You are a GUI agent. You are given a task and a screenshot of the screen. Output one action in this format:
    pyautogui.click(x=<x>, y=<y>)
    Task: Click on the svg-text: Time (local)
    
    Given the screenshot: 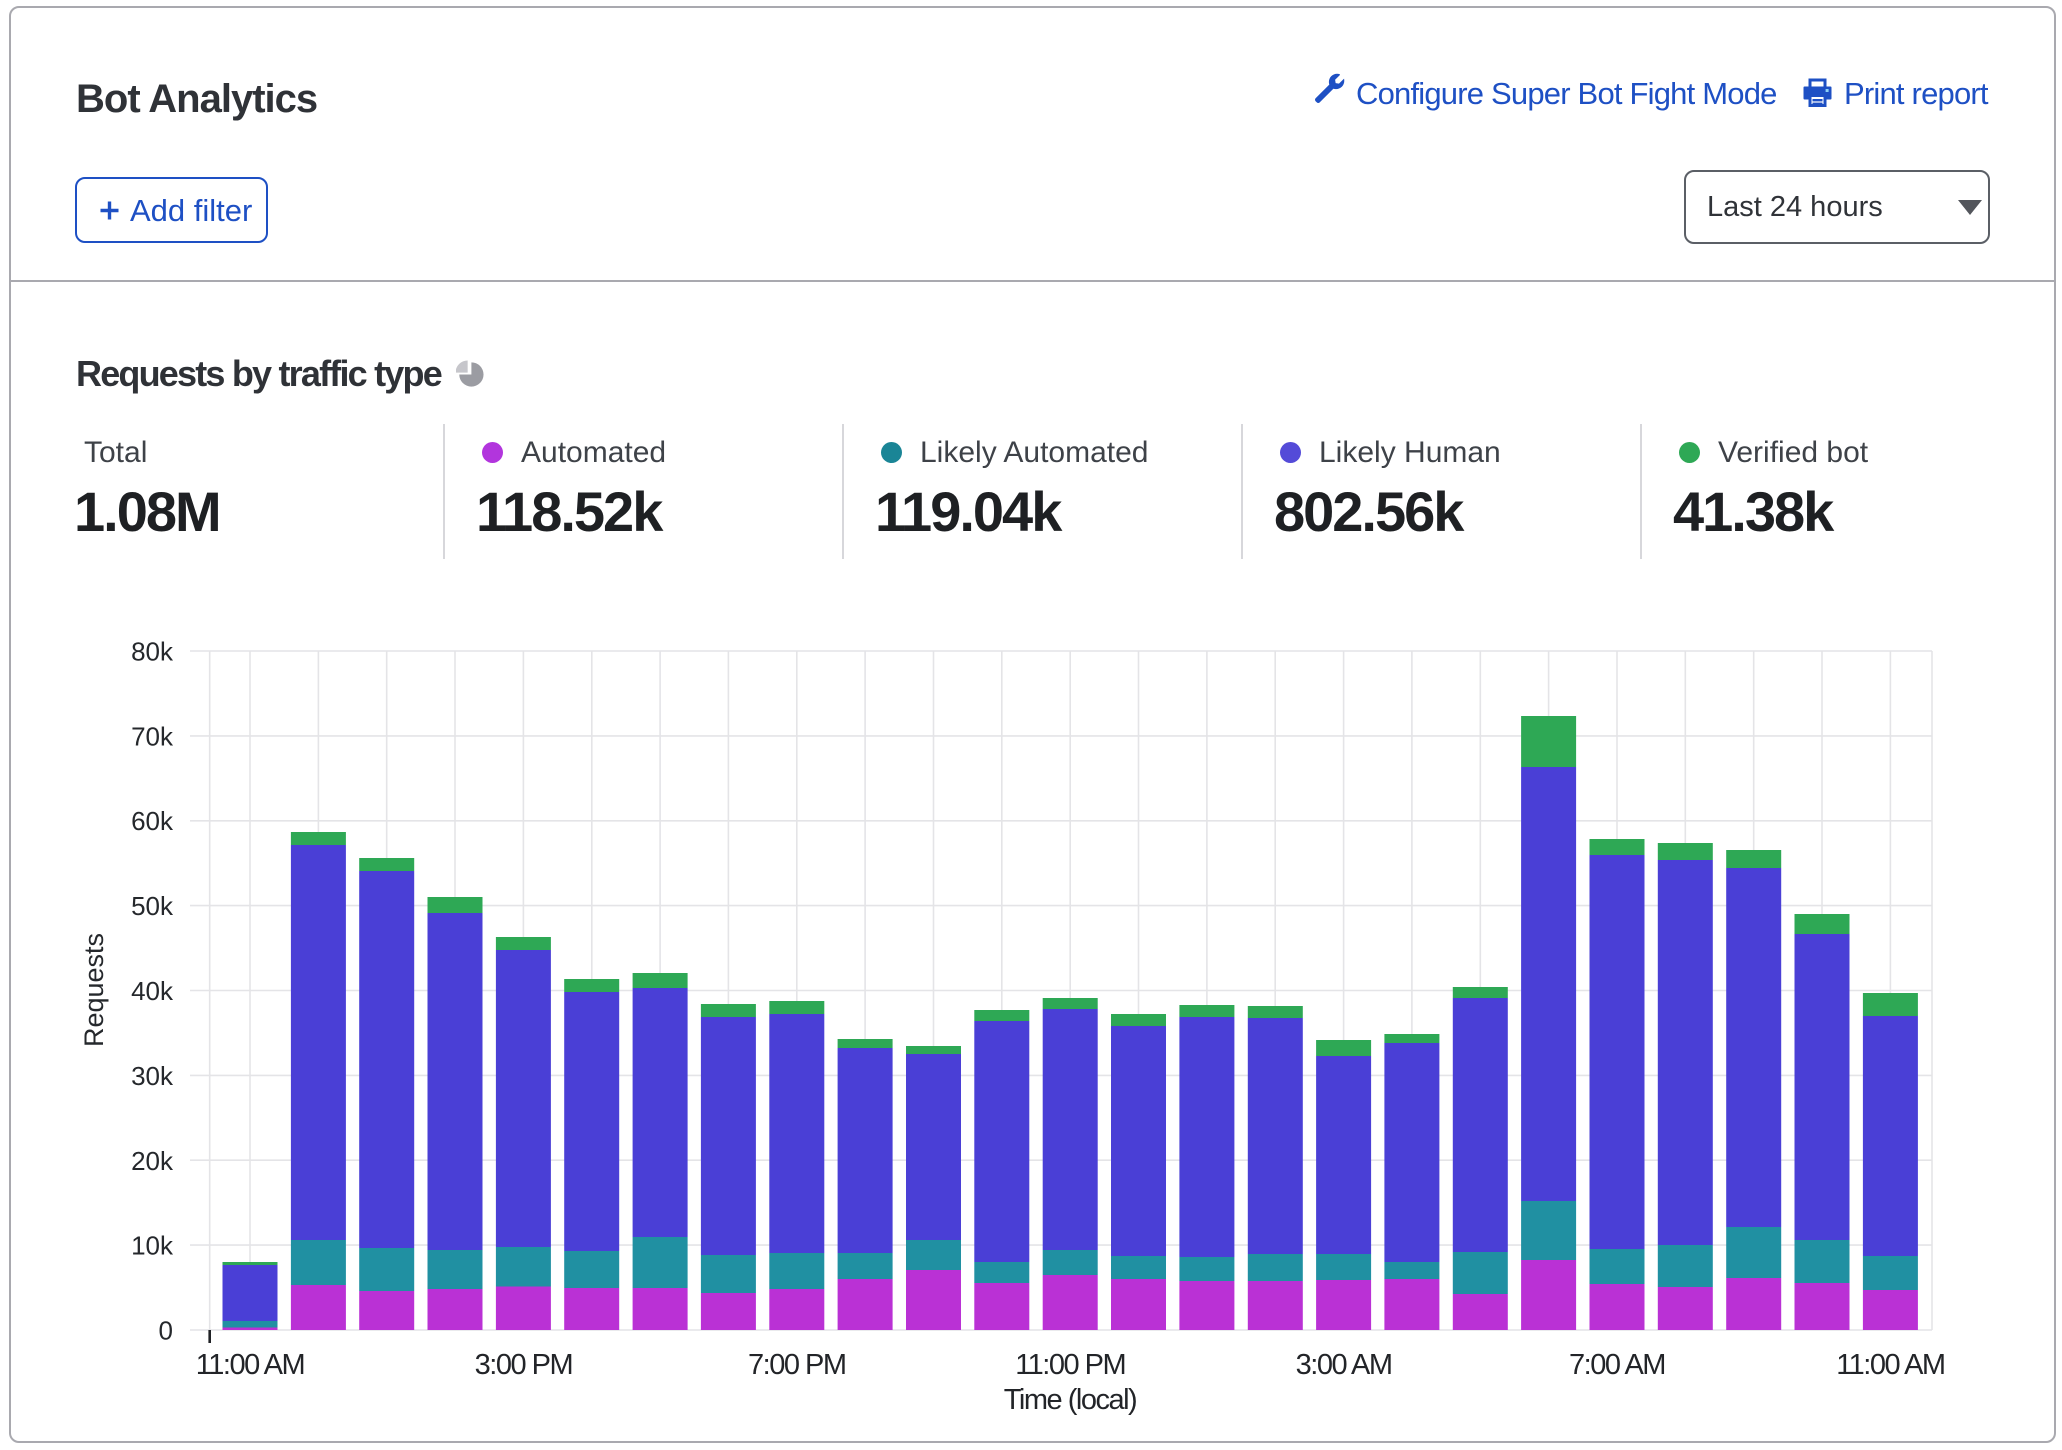 What is the action you would take?
    pyautogui.click(x=1070, y=1400)
    